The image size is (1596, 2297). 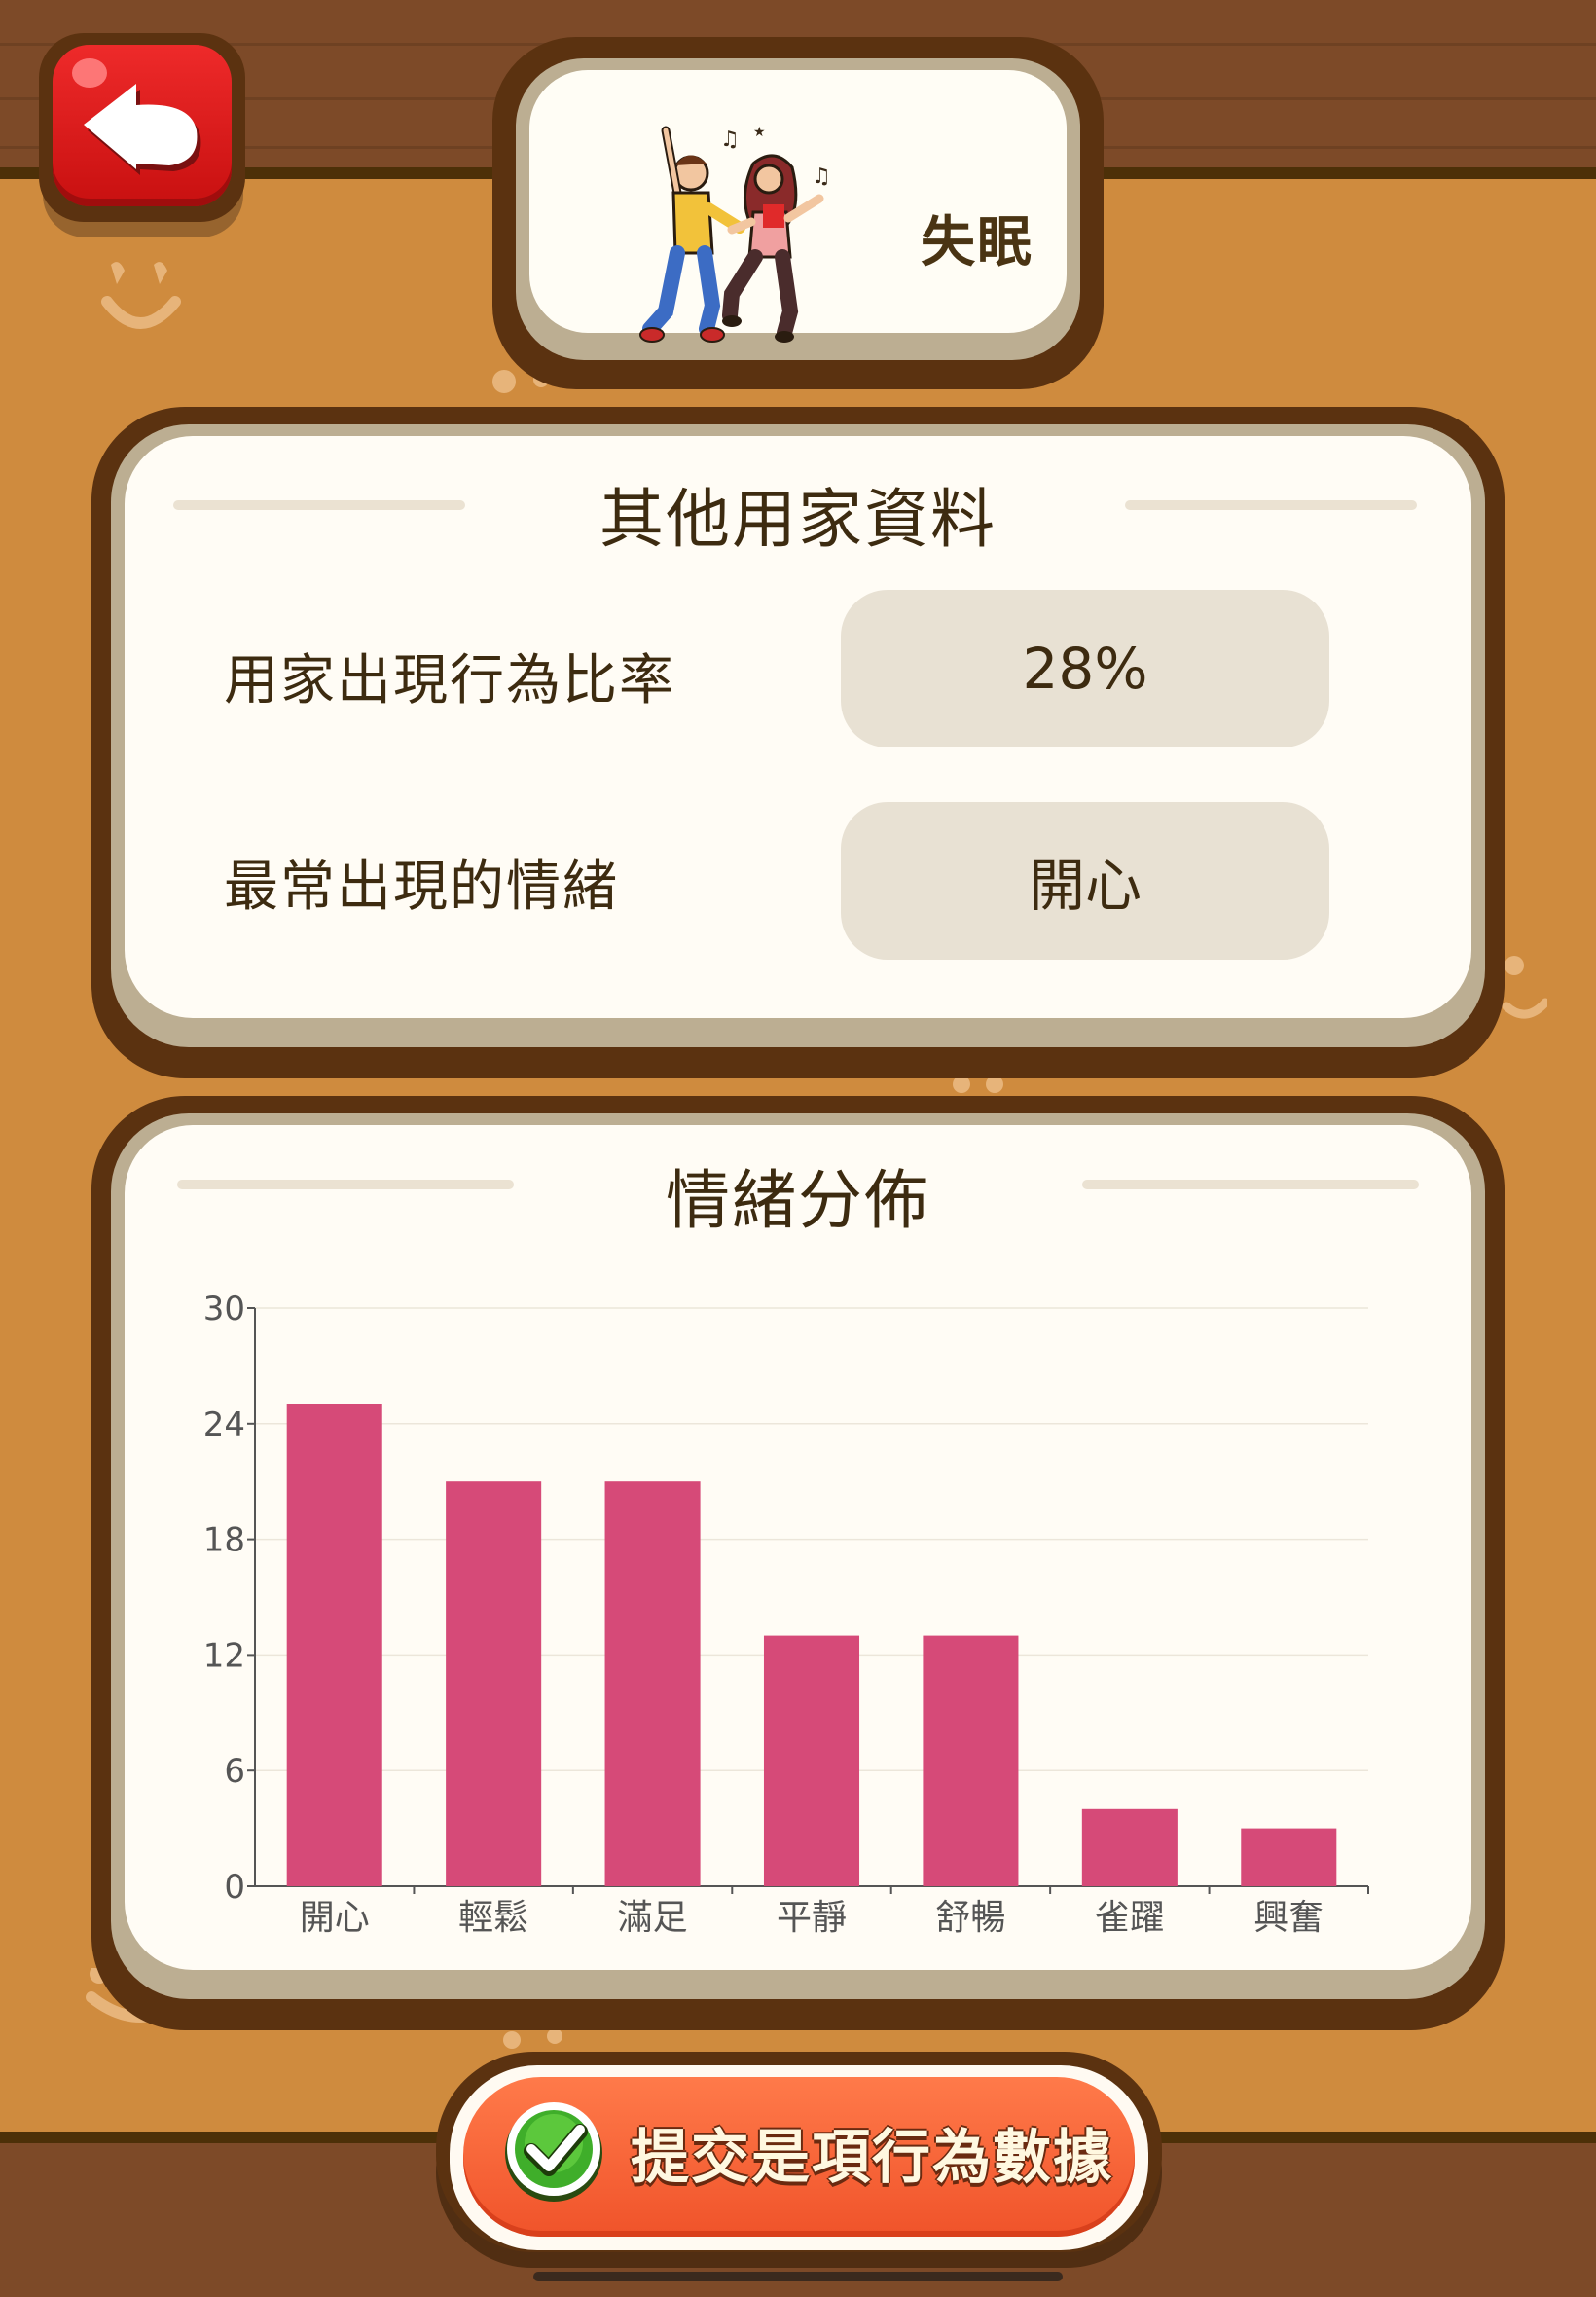 What do you see at coordinates (234, 1771) in the screenshot?
I see `y-tick-label: 6` at bounding box center [234, 1771].